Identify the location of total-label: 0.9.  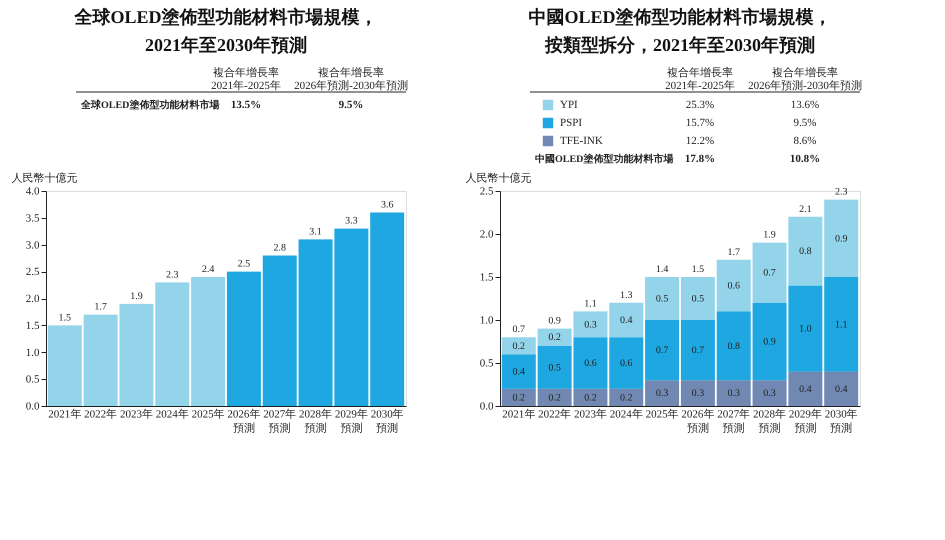
(554, 321).